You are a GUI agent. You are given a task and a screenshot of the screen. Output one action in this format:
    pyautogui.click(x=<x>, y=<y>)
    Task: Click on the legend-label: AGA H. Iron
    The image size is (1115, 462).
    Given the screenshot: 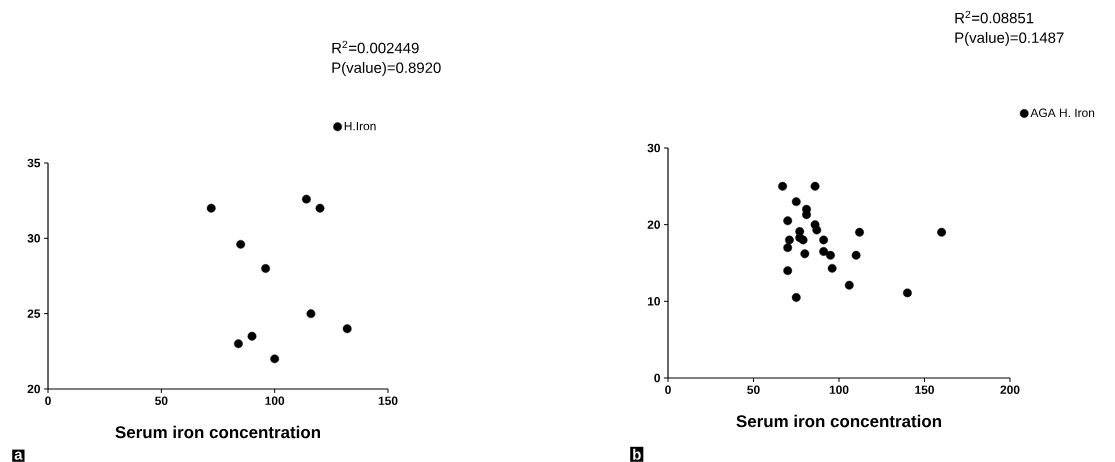 What is the action you would take?
    pyautogui.click(x=1062, y=113)
    